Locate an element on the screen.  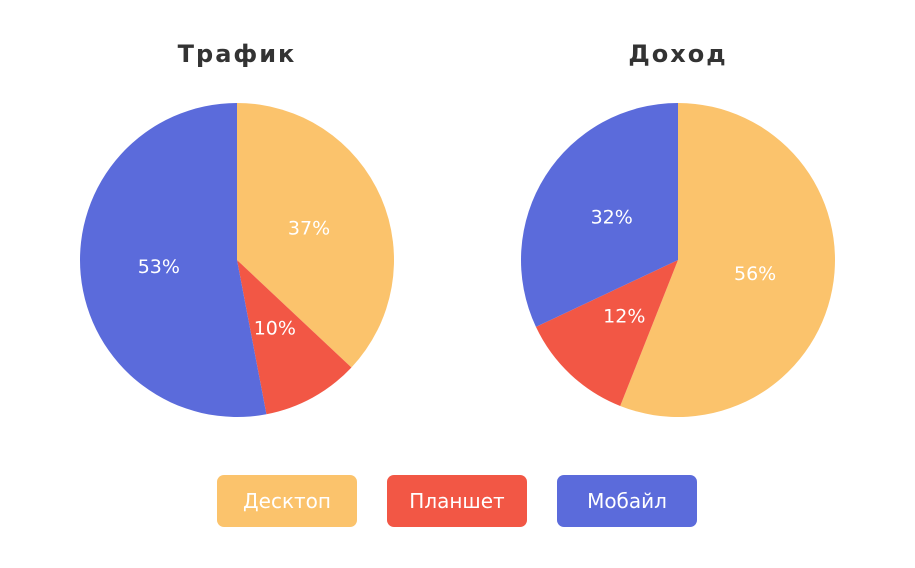
pie-label-revenue-desktop: 56% is located at coordinates (755, 274).